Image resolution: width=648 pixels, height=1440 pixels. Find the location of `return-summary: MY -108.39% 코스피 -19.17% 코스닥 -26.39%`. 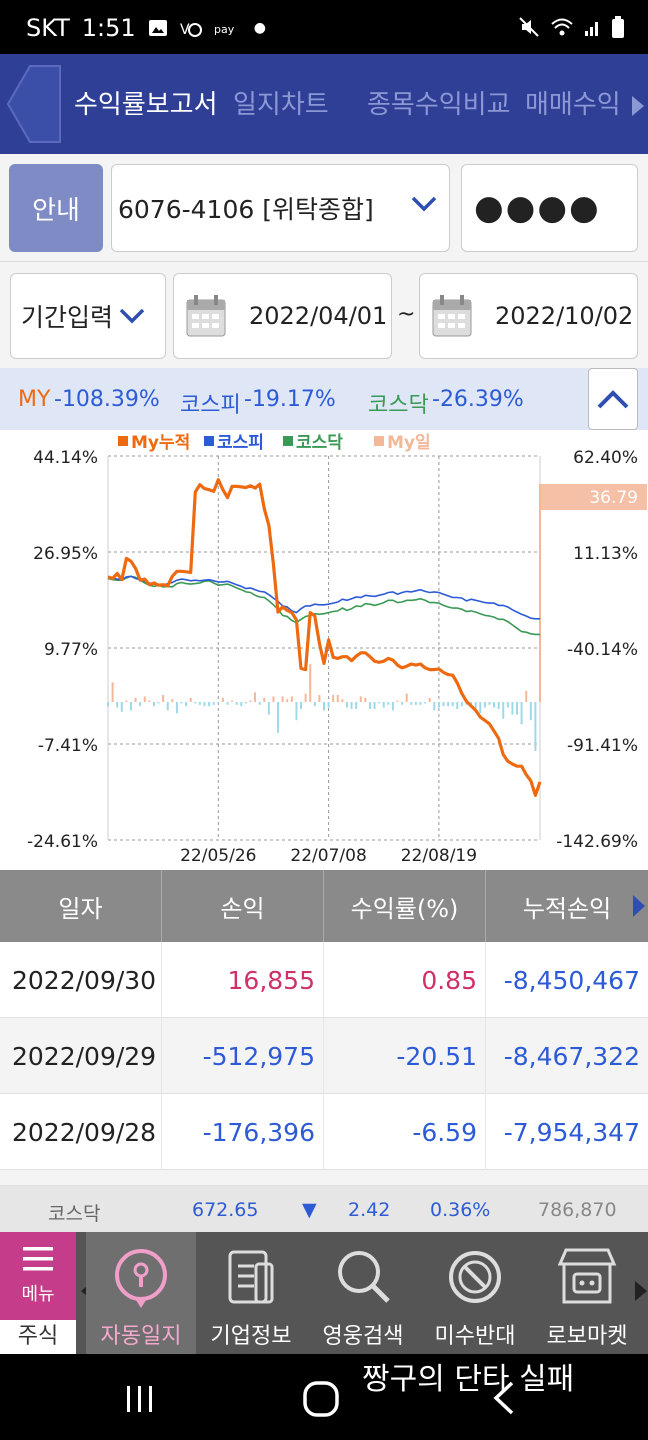

return-summary: MY -108.39% 코스피 -19.17% 코스닥 -26.39% is located at coordinates (324, 399).